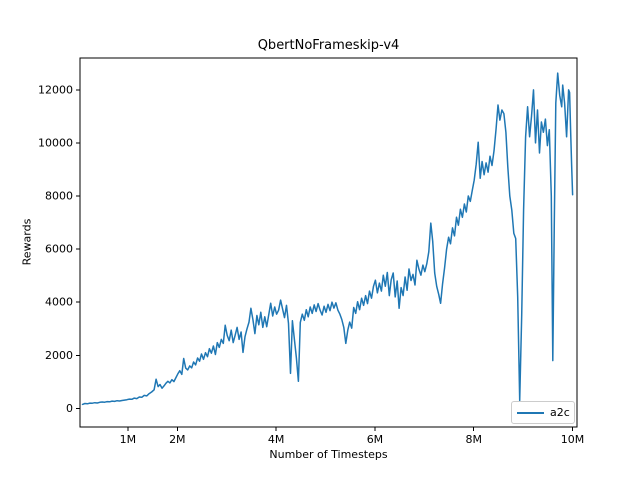 The height and width of the screenshot is (480, 640). I want to click on x-tick-label: 8M, so click(473, 439).